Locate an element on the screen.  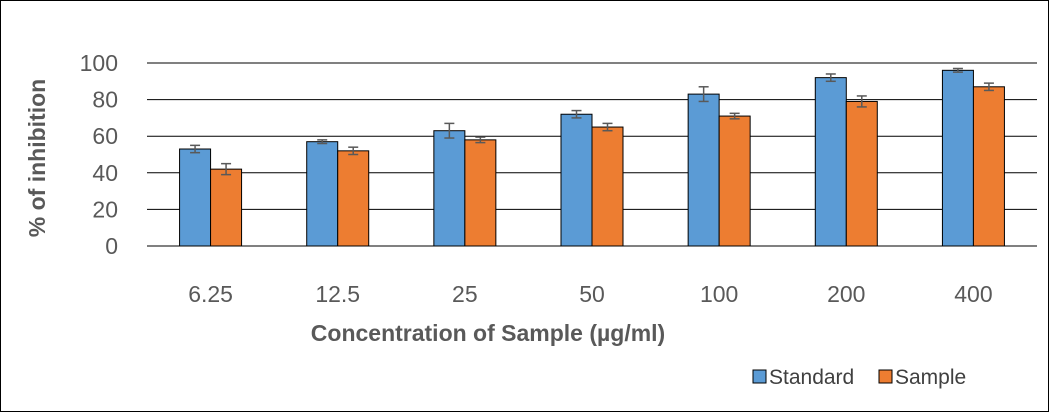
x-tick-label: 200 is located at coordinates (846, 294).